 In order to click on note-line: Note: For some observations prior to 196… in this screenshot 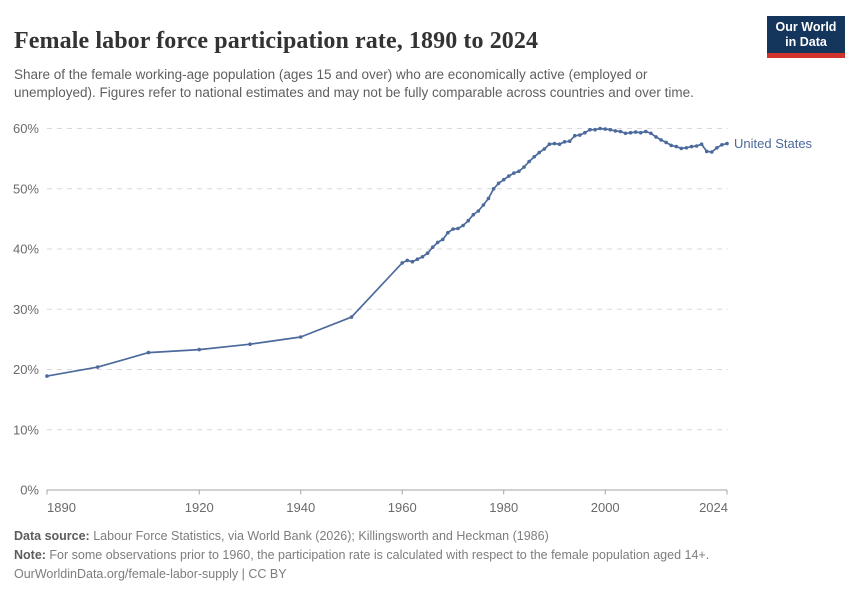, I will do `click(414, 555)`.